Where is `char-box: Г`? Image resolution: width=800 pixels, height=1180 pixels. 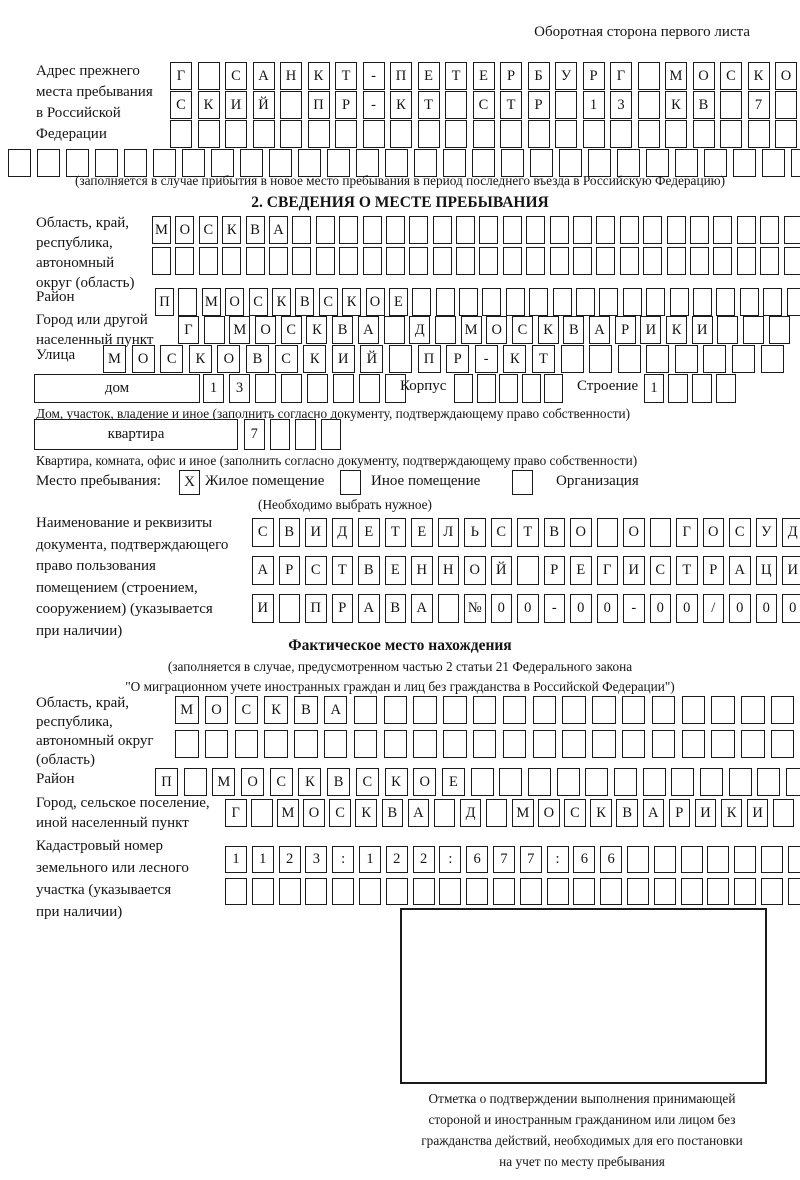
char-box: Г is located at coordinates (607, 570).